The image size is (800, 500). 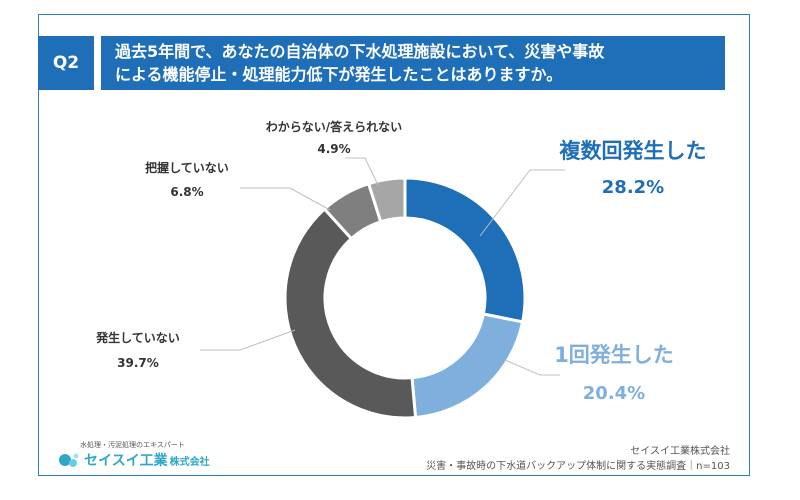 I want to click on question-line-1: 過去5年間で、あなたの自治体の下水処理施設において、災害や事故, so click(x=360, y=51).